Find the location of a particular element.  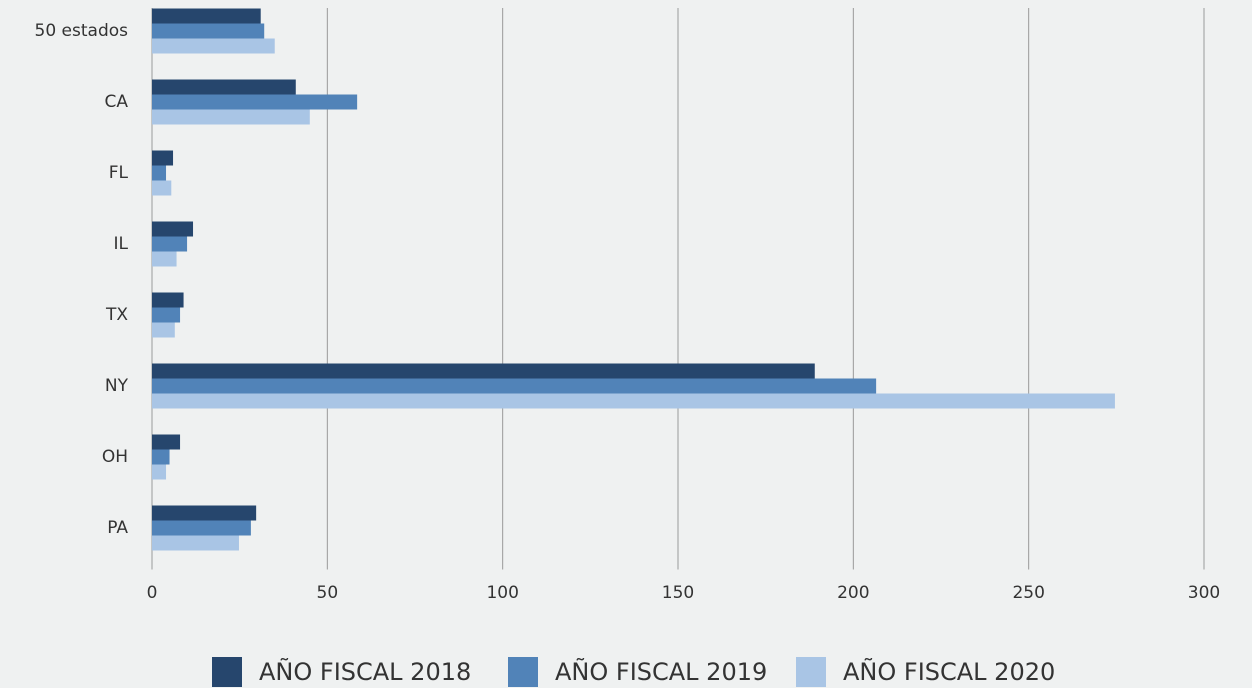

y-tick-label: 50 estados is located at coordinates (82, 31).